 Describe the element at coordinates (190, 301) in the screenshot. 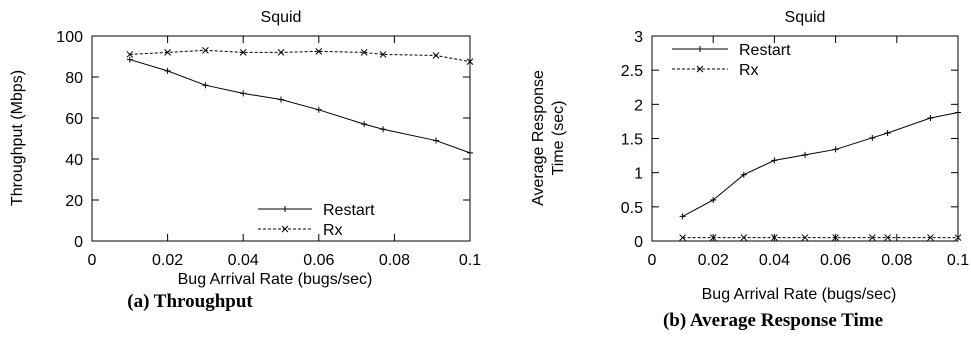

I see `figure-caption: (a) Throughput` at that location.